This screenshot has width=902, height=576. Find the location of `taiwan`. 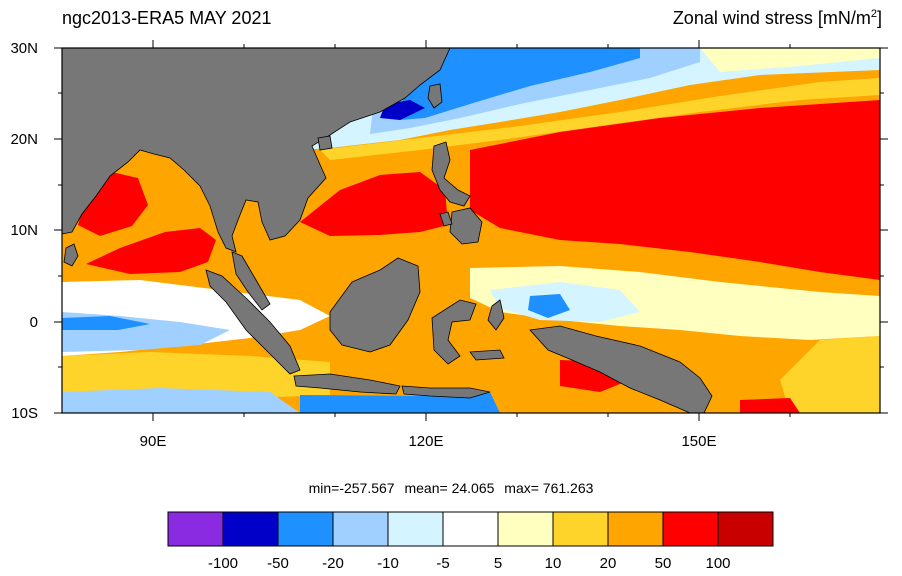

taiwan is located at coordinates (435, 96).